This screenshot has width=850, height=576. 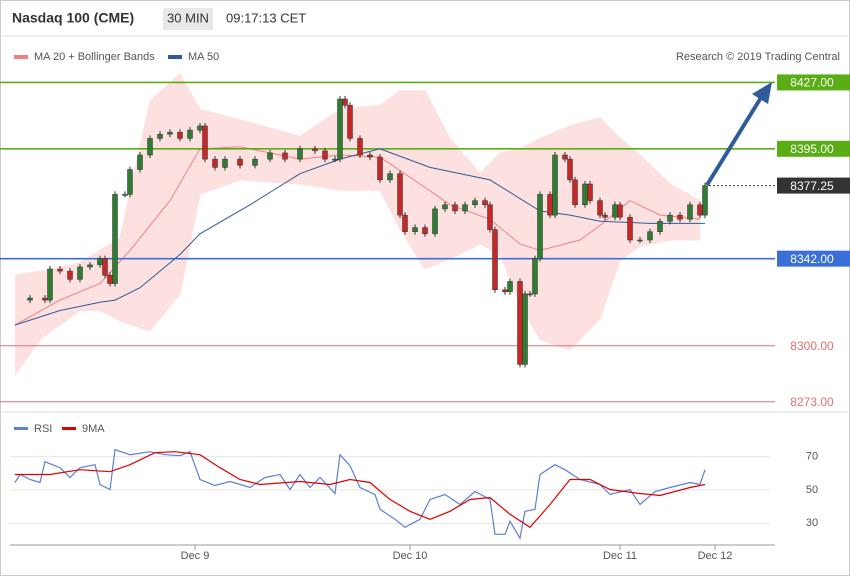 What do you see at coordinates (43, 429) in the screenshot?
I see `legend-label: RSI` at bounding box center [43, 429].